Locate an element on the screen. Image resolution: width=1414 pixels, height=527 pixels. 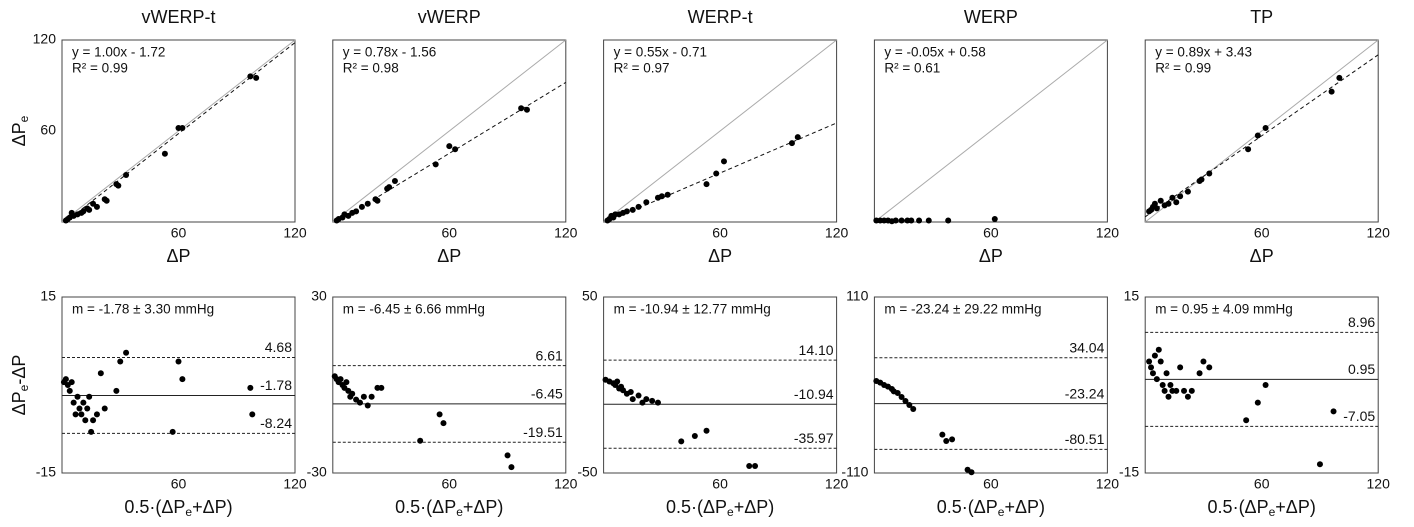
chart-title: WERP-t is located at coordinates (720, 17).